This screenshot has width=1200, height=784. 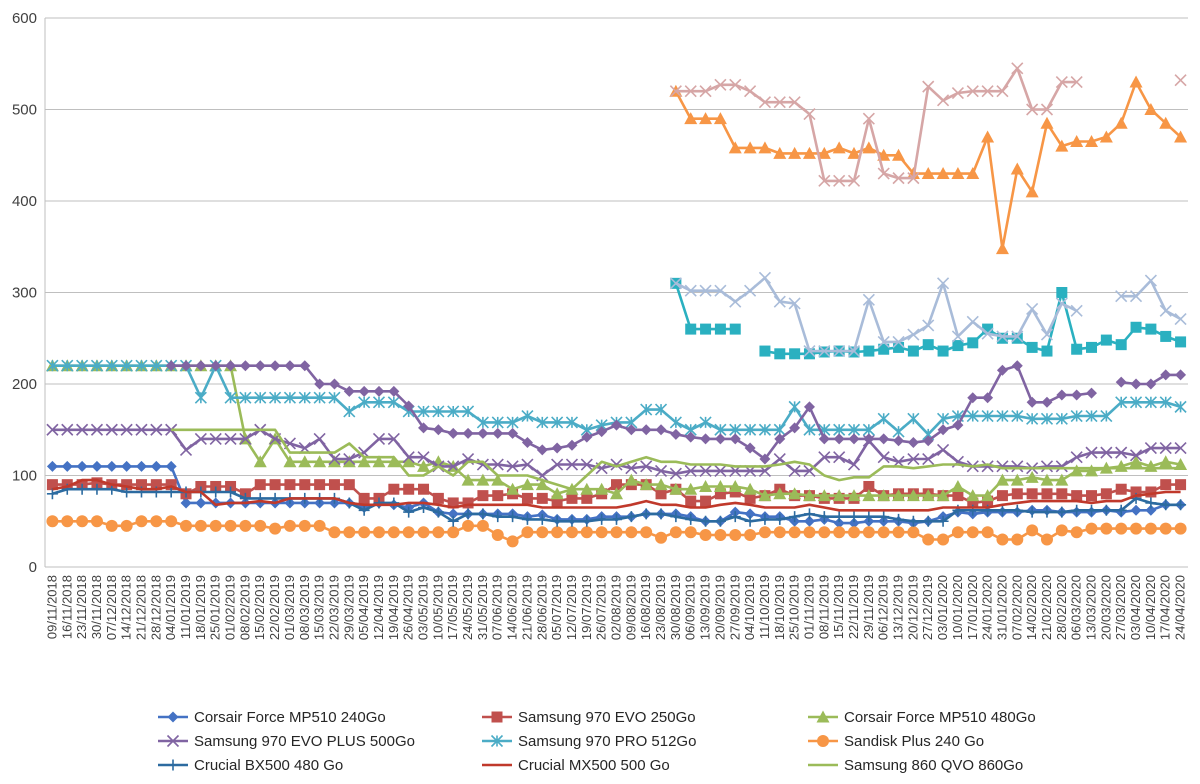 What do you see at coordinates (1120, 607) in the screenshot?
I see `x-tick-label: 27/03/2020` at bounding box center [1120, 607].